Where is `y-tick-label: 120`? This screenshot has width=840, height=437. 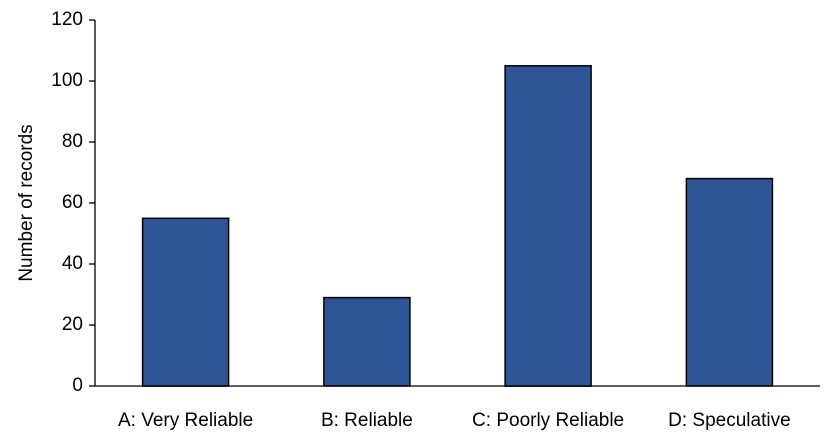 y-tick-label: 120 is located at coordinates (67, 19).